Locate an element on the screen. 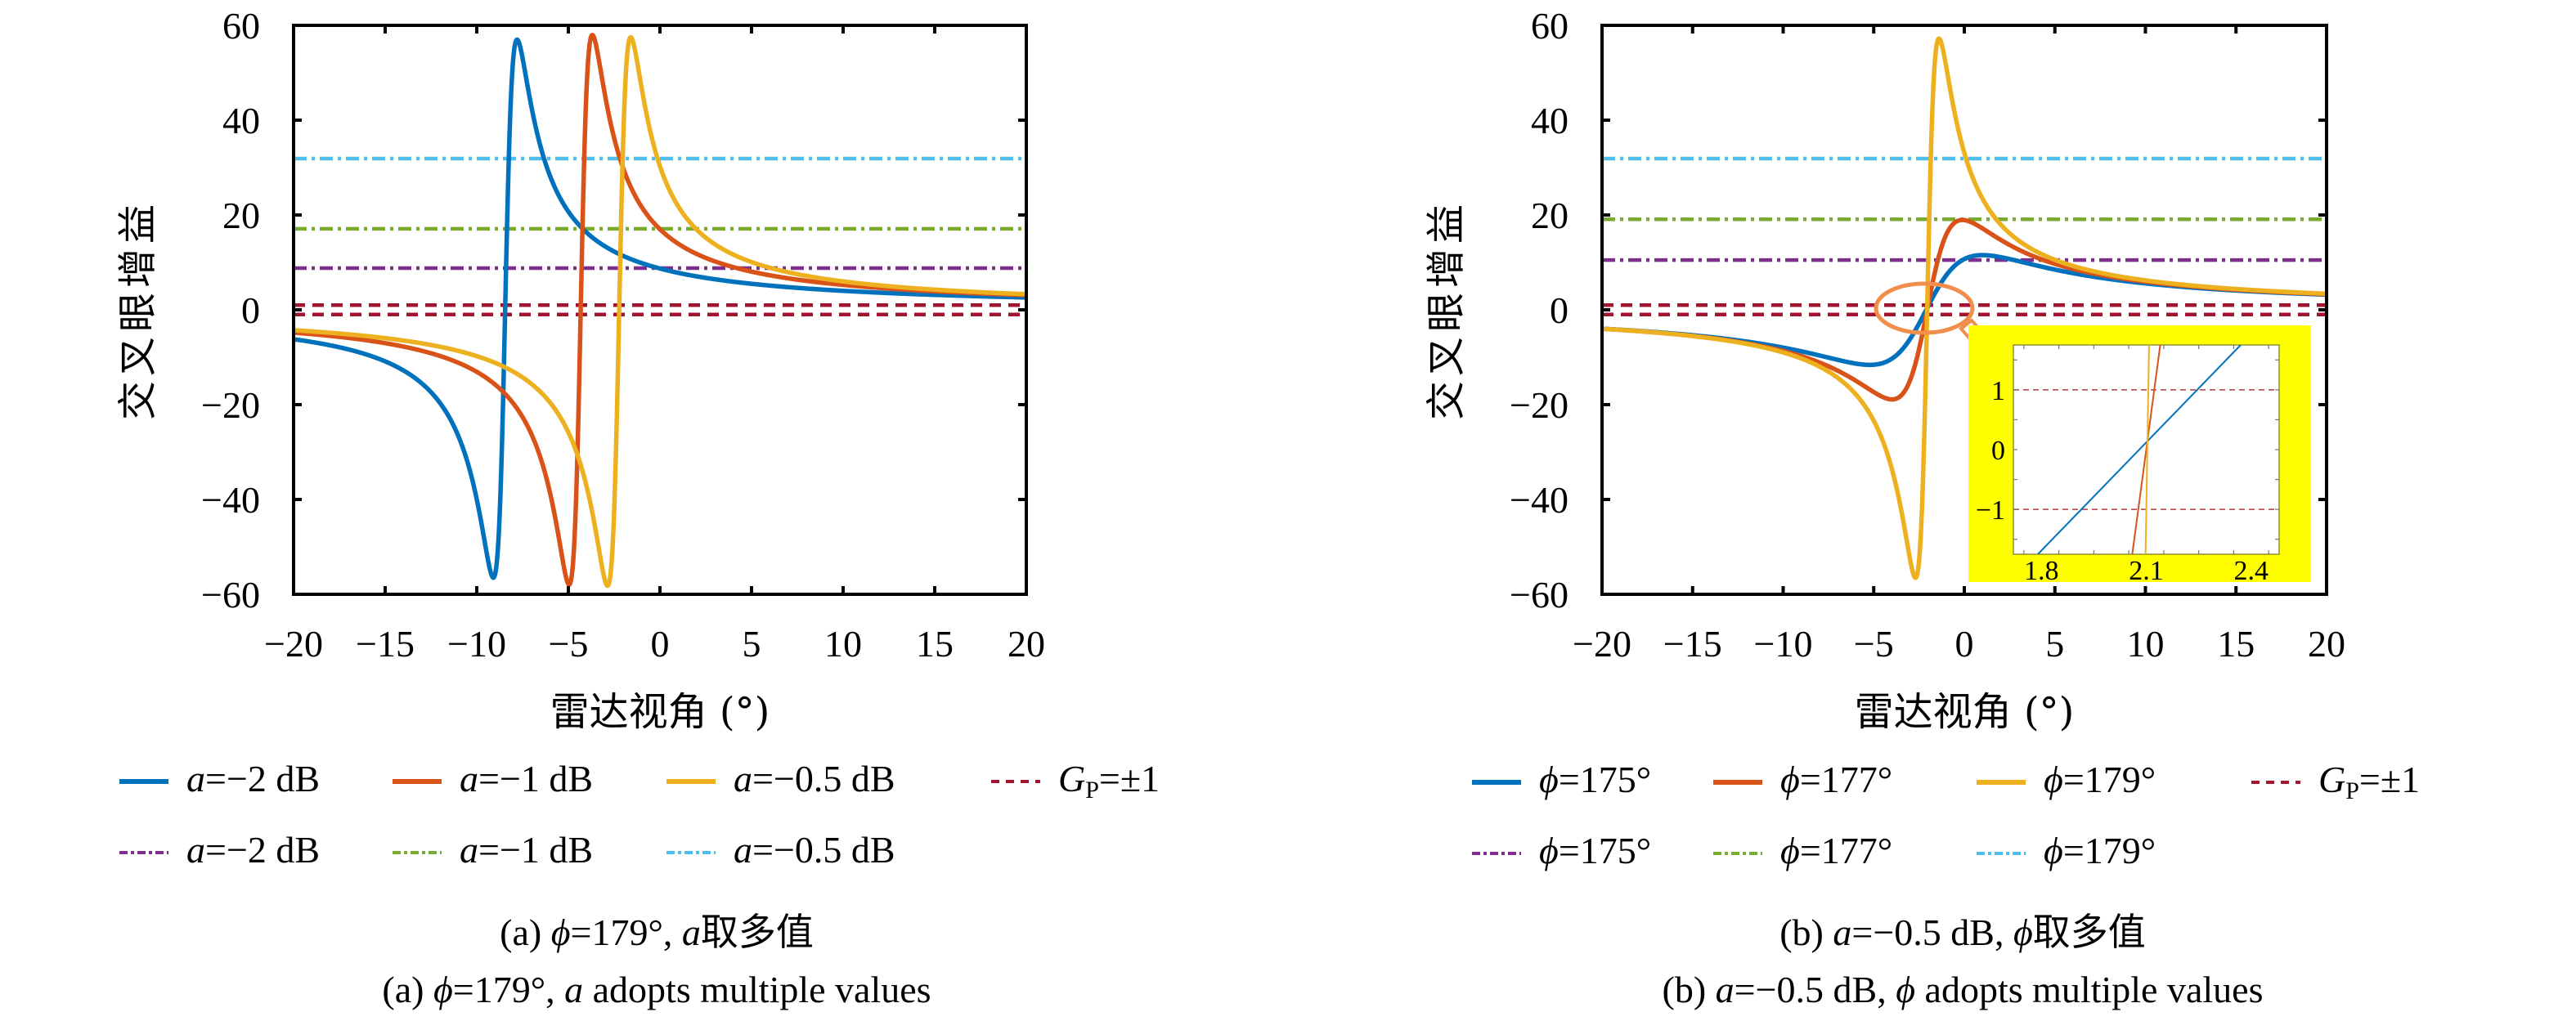 The height and width of the screenshot is (1021, 2576). legend-label-r1-2: ϕ=179° is located at coordinates (2100, 779).